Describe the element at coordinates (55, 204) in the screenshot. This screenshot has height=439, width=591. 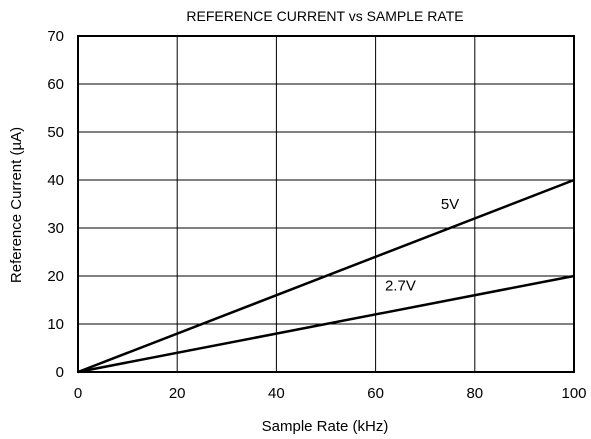
I see `y-tick-labels: 0 10 20 30 40 50 60 70` at that location.